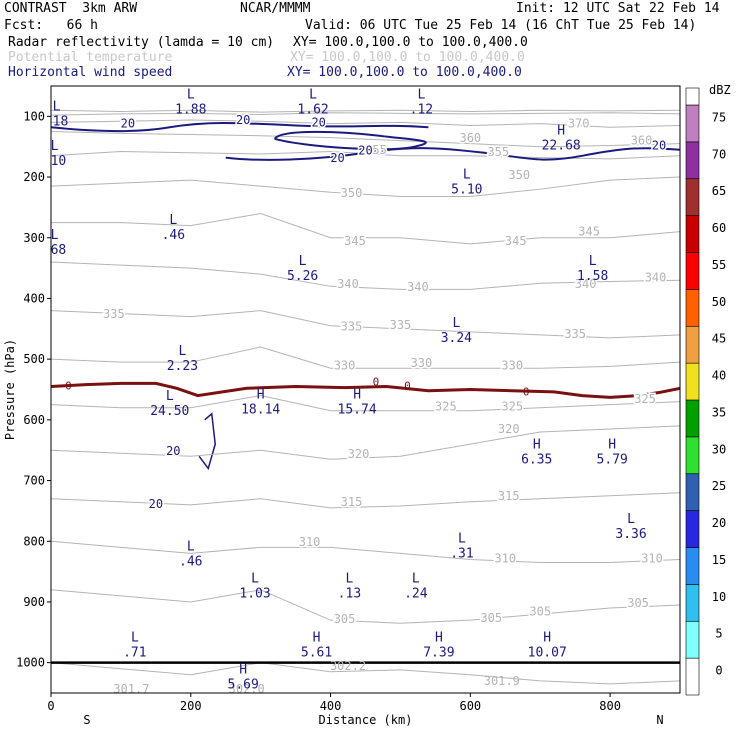 The height and width of the screenshot is (740, 740). Describe the element at coordinates (470, 706) in the screenshot. I see `x-tick-label: 600` at that location.